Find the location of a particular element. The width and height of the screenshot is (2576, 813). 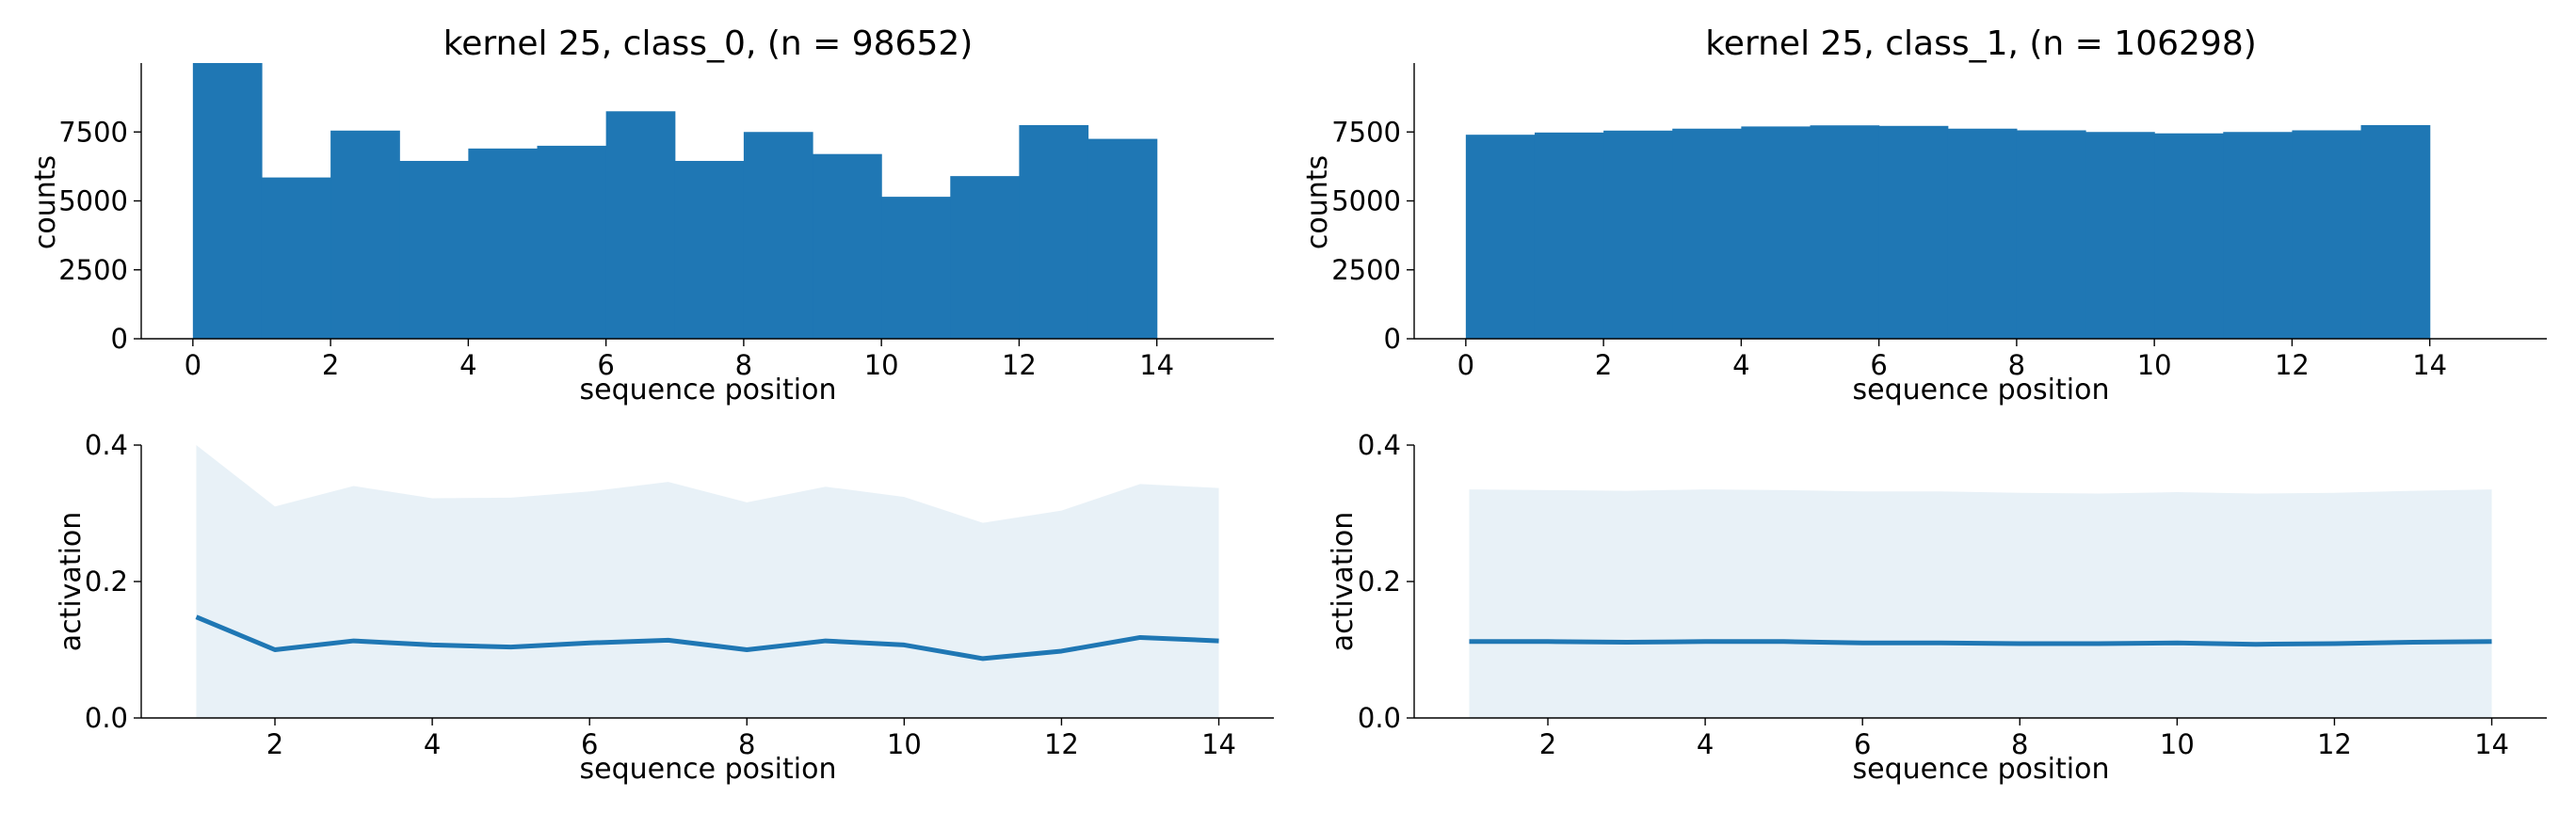

chart-title: kernel 25, class_0, (n = 98652) is located at coordinates (708, 43).